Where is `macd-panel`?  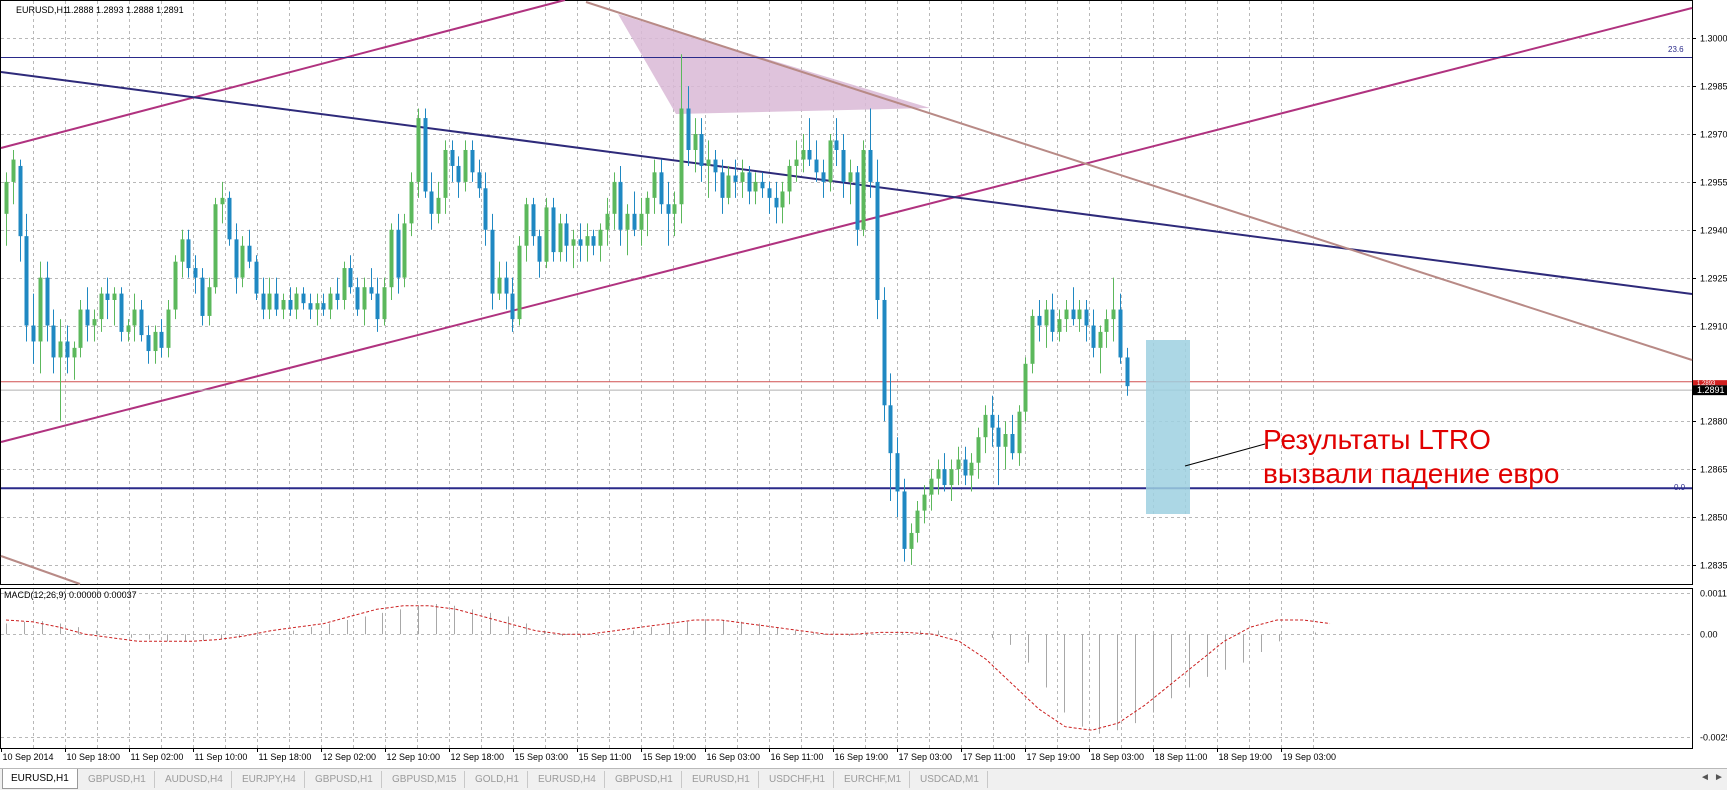
macd-panel is located at coordinates (668, 669).